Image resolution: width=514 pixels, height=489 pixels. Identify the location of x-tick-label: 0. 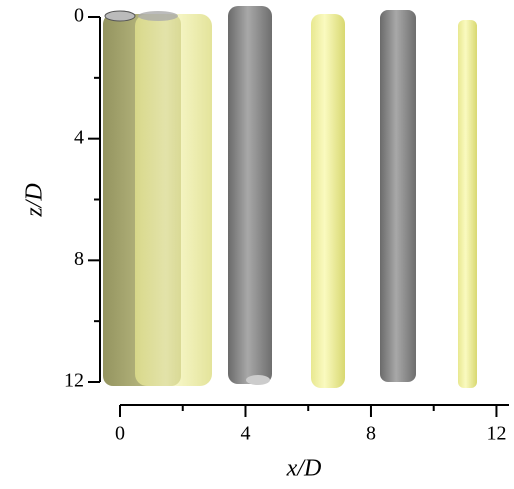
(120, 434).